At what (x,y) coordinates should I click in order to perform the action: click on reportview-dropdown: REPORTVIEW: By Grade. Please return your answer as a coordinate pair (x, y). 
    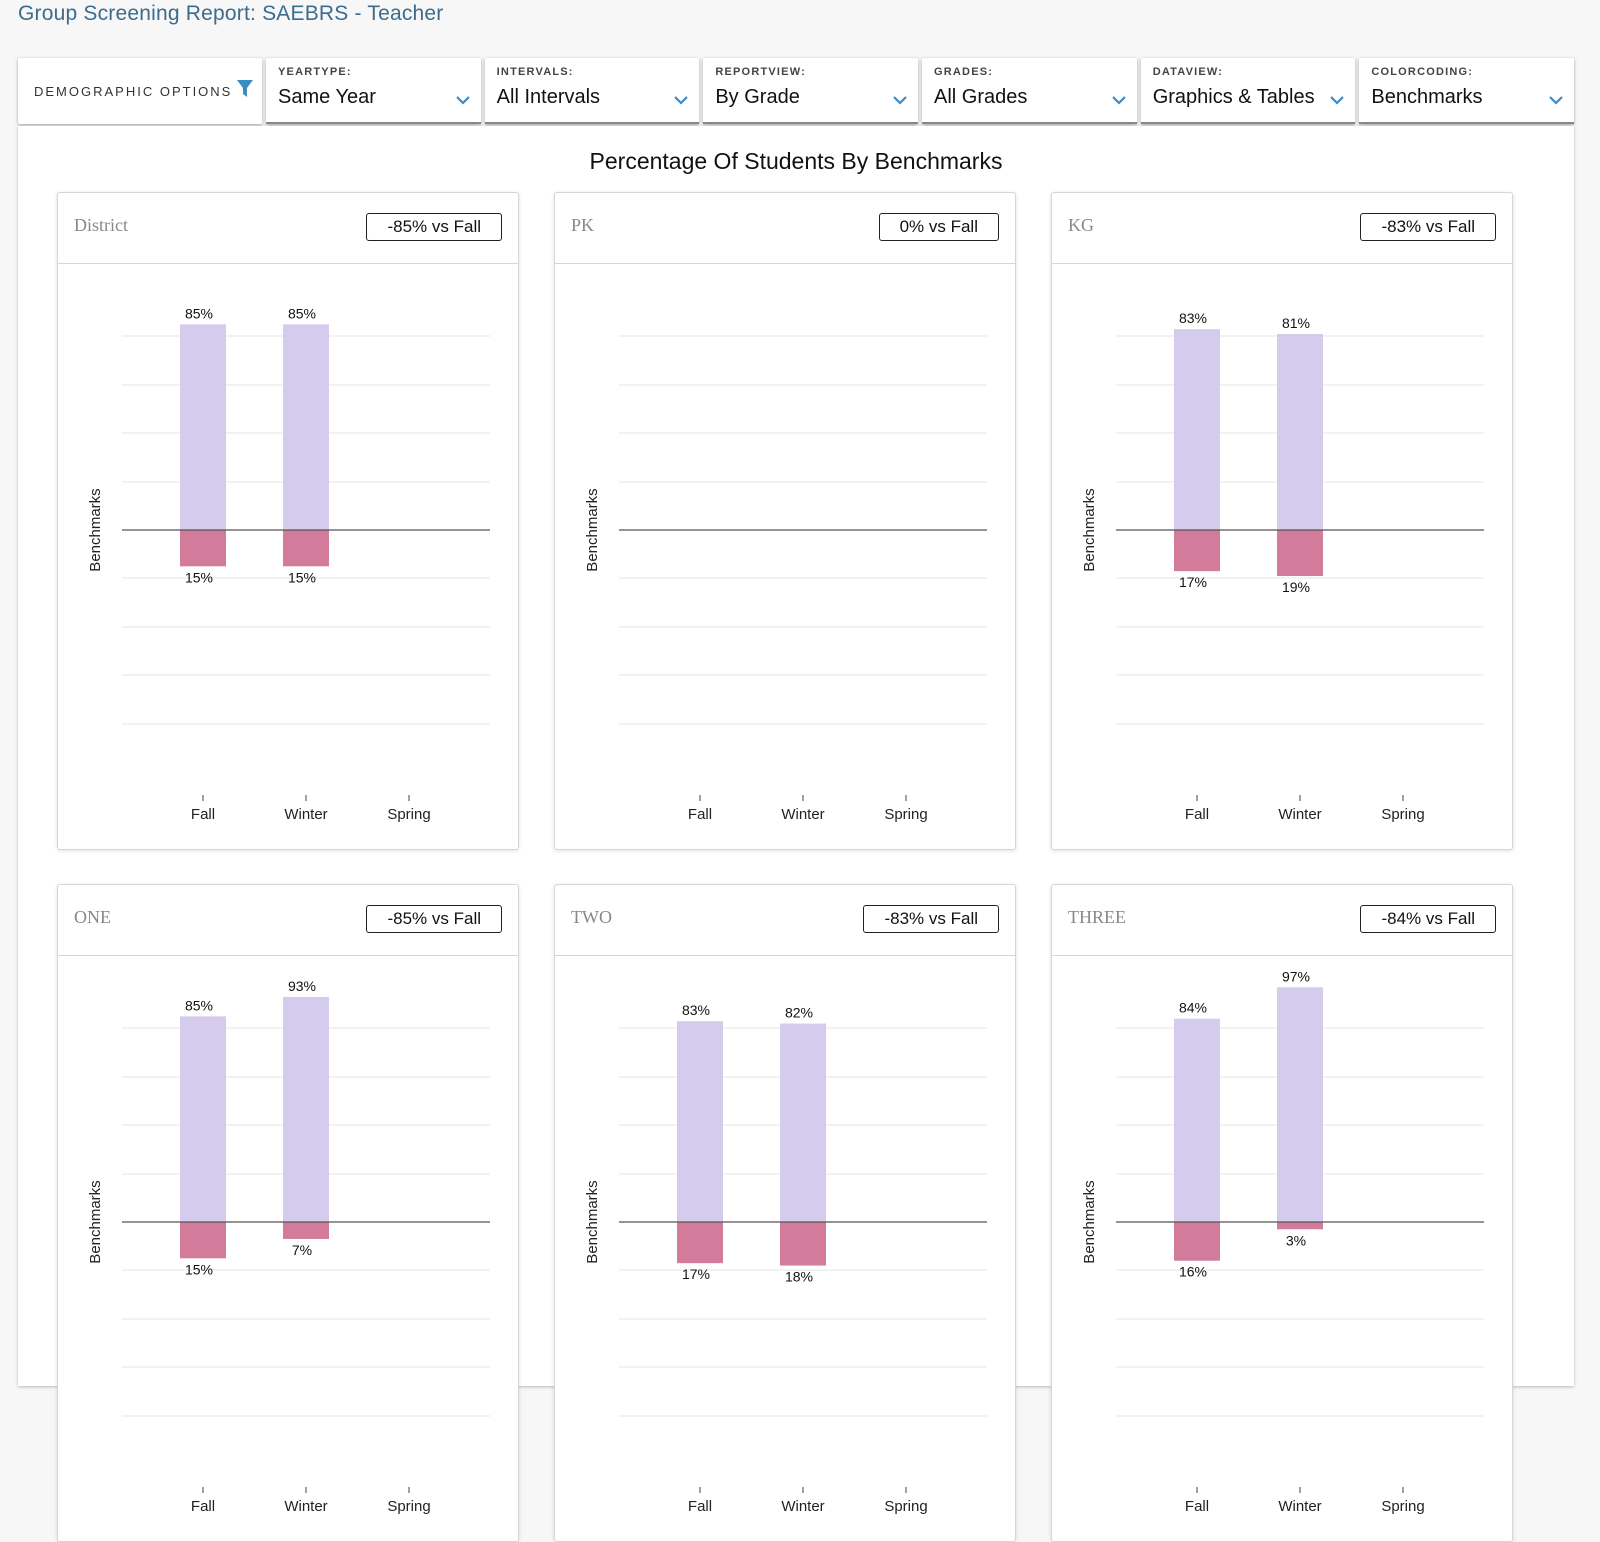
    Looking at the image, I should click on (811, 91).